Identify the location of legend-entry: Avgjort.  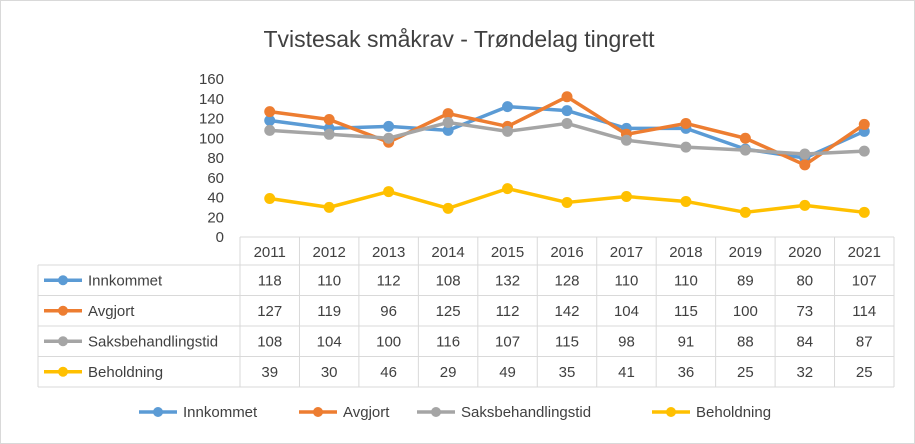
(366, 412).